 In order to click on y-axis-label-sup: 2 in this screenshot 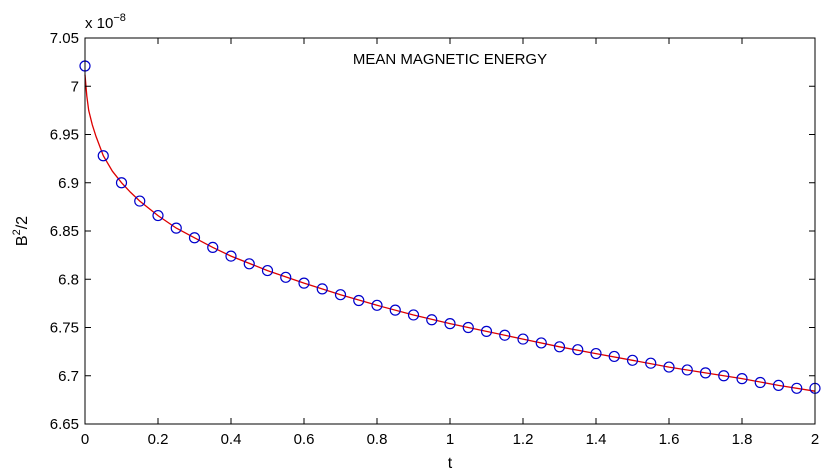, I will do `click(17, 232)`.